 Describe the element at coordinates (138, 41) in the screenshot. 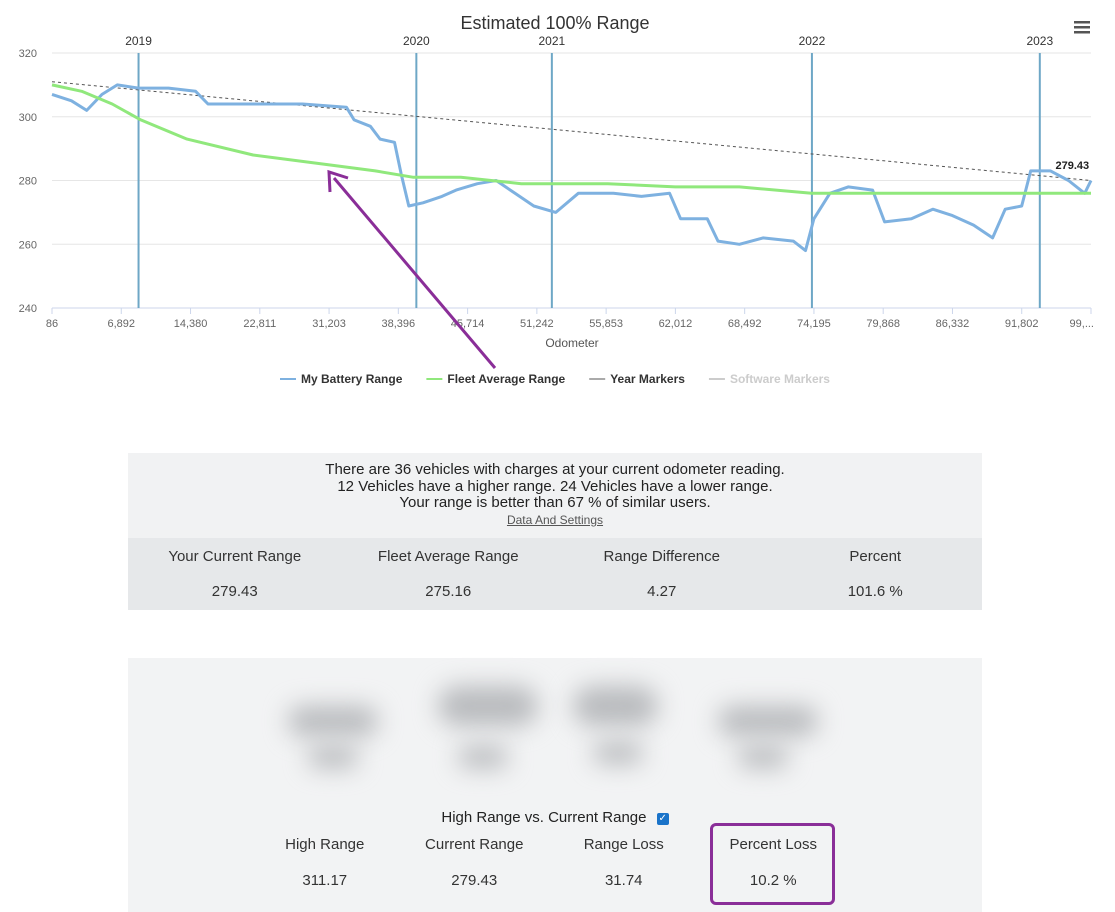

I see `year-label: 2019` at that location.